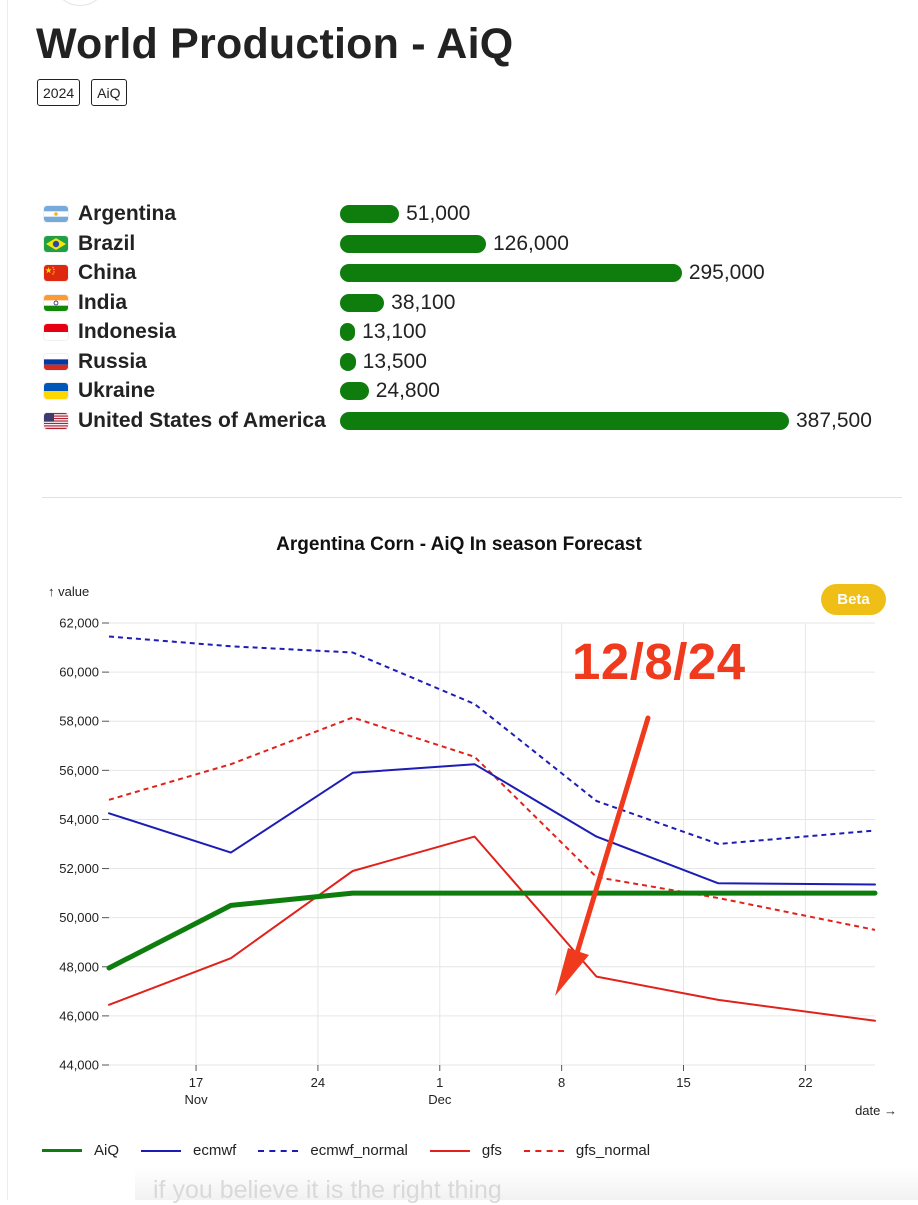  I want to click on india-flag-icon, so click(56, 302).